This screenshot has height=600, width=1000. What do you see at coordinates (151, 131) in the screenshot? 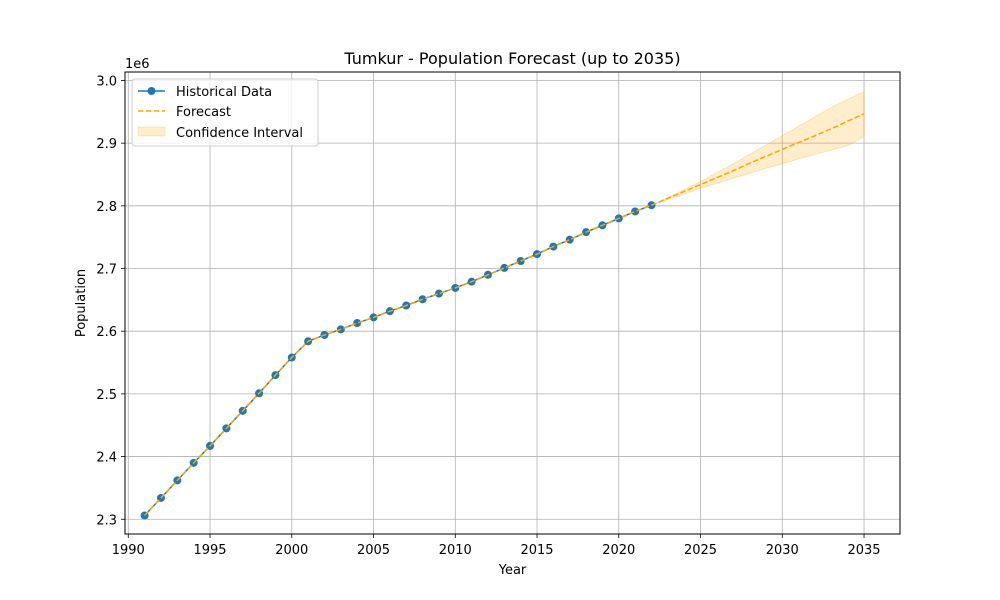
I see `legend-ci-swatch` at bounding box center [151, 131].